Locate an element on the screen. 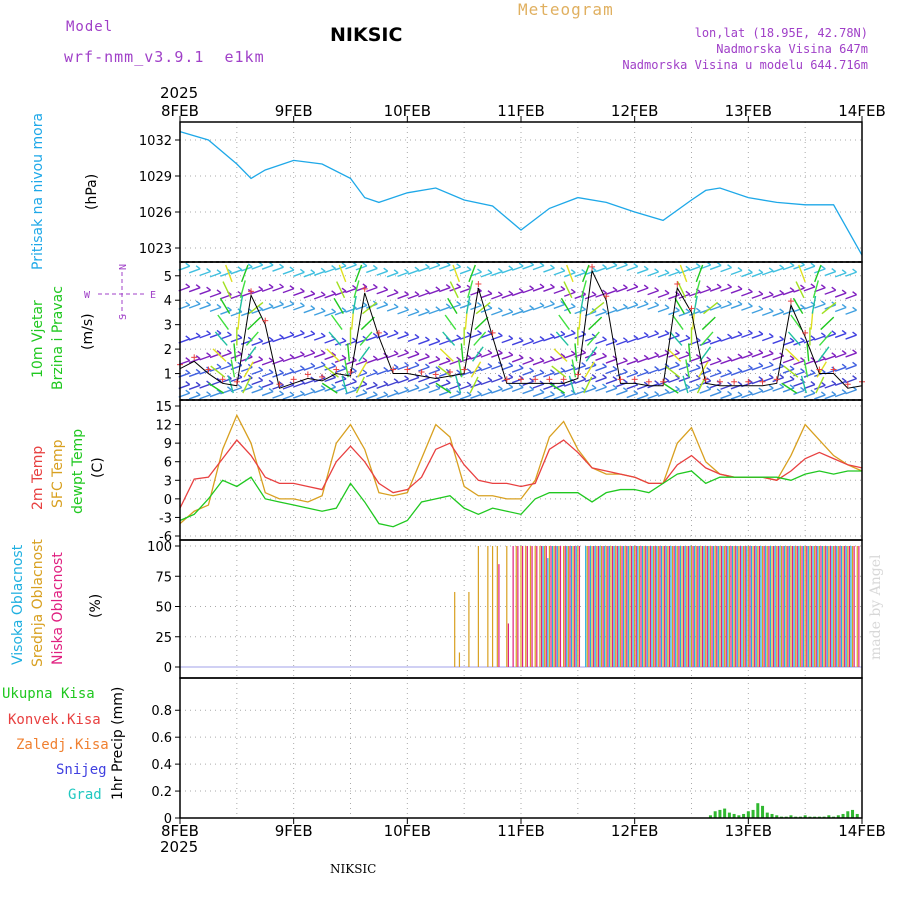 This screenshot has width=900, height=900. temp-sfc-line is located at coordinates (521, 469).